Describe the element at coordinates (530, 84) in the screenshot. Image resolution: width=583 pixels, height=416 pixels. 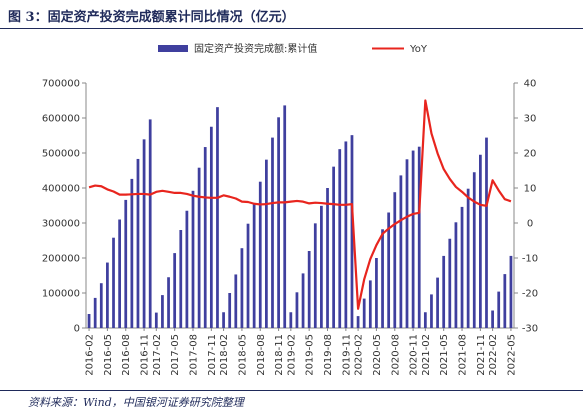
I see `right-tick-label: 40` at that location.